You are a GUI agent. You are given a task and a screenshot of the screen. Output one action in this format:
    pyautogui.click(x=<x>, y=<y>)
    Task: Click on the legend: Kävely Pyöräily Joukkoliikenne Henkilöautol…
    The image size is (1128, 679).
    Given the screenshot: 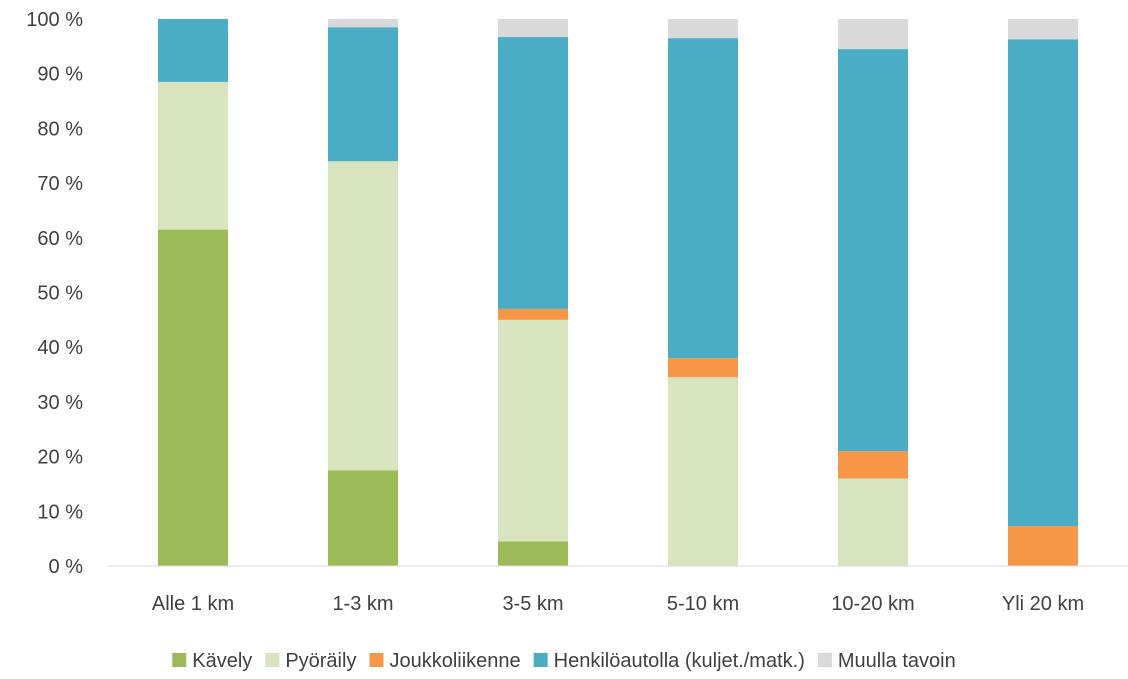 What is the action you would take?
    pyautogui.click(x=564, y=661)
    